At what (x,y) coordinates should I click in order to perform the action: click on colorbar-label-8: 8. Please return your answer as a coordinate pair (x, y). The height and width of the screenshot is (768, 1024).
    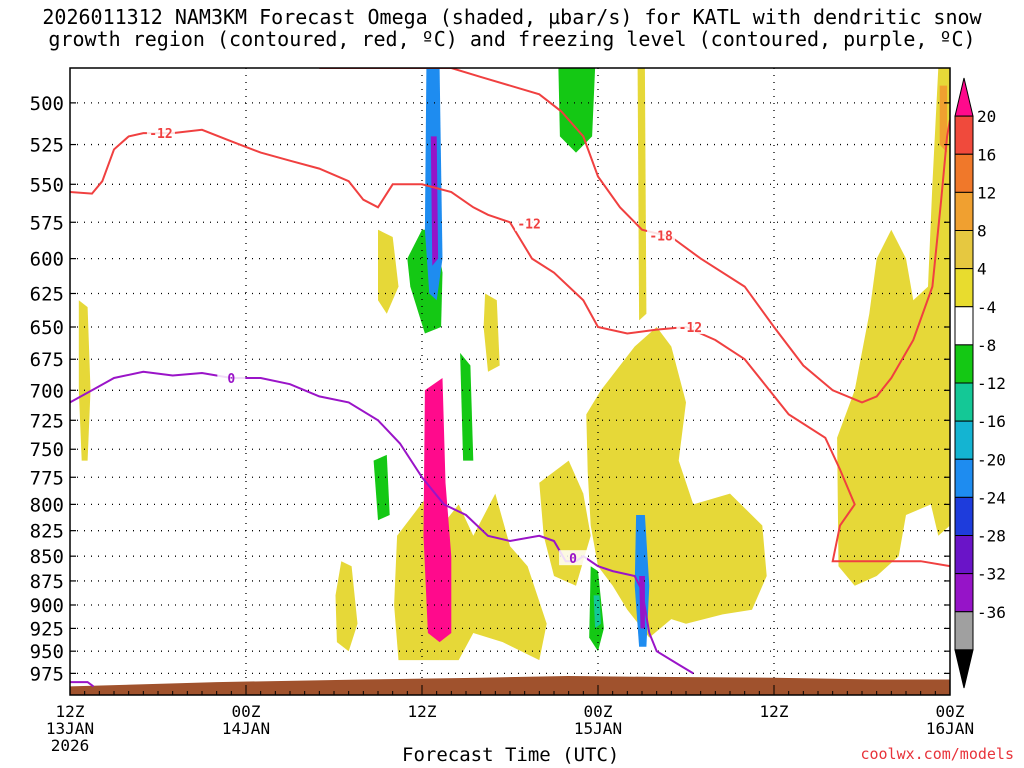
    Looking at the image, I should click on (982, 231).